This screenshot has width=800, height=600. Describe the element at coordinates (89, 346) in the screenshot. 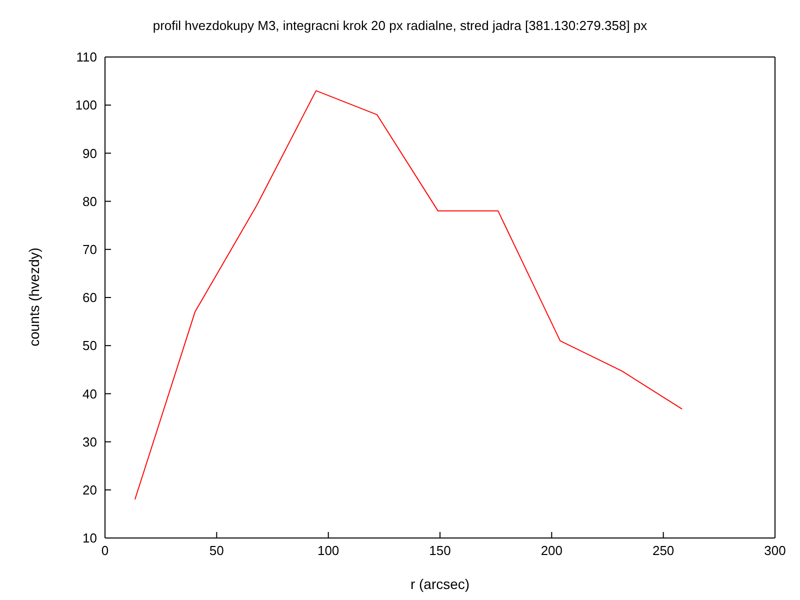

I see `y-tick-label: 50` at that location.